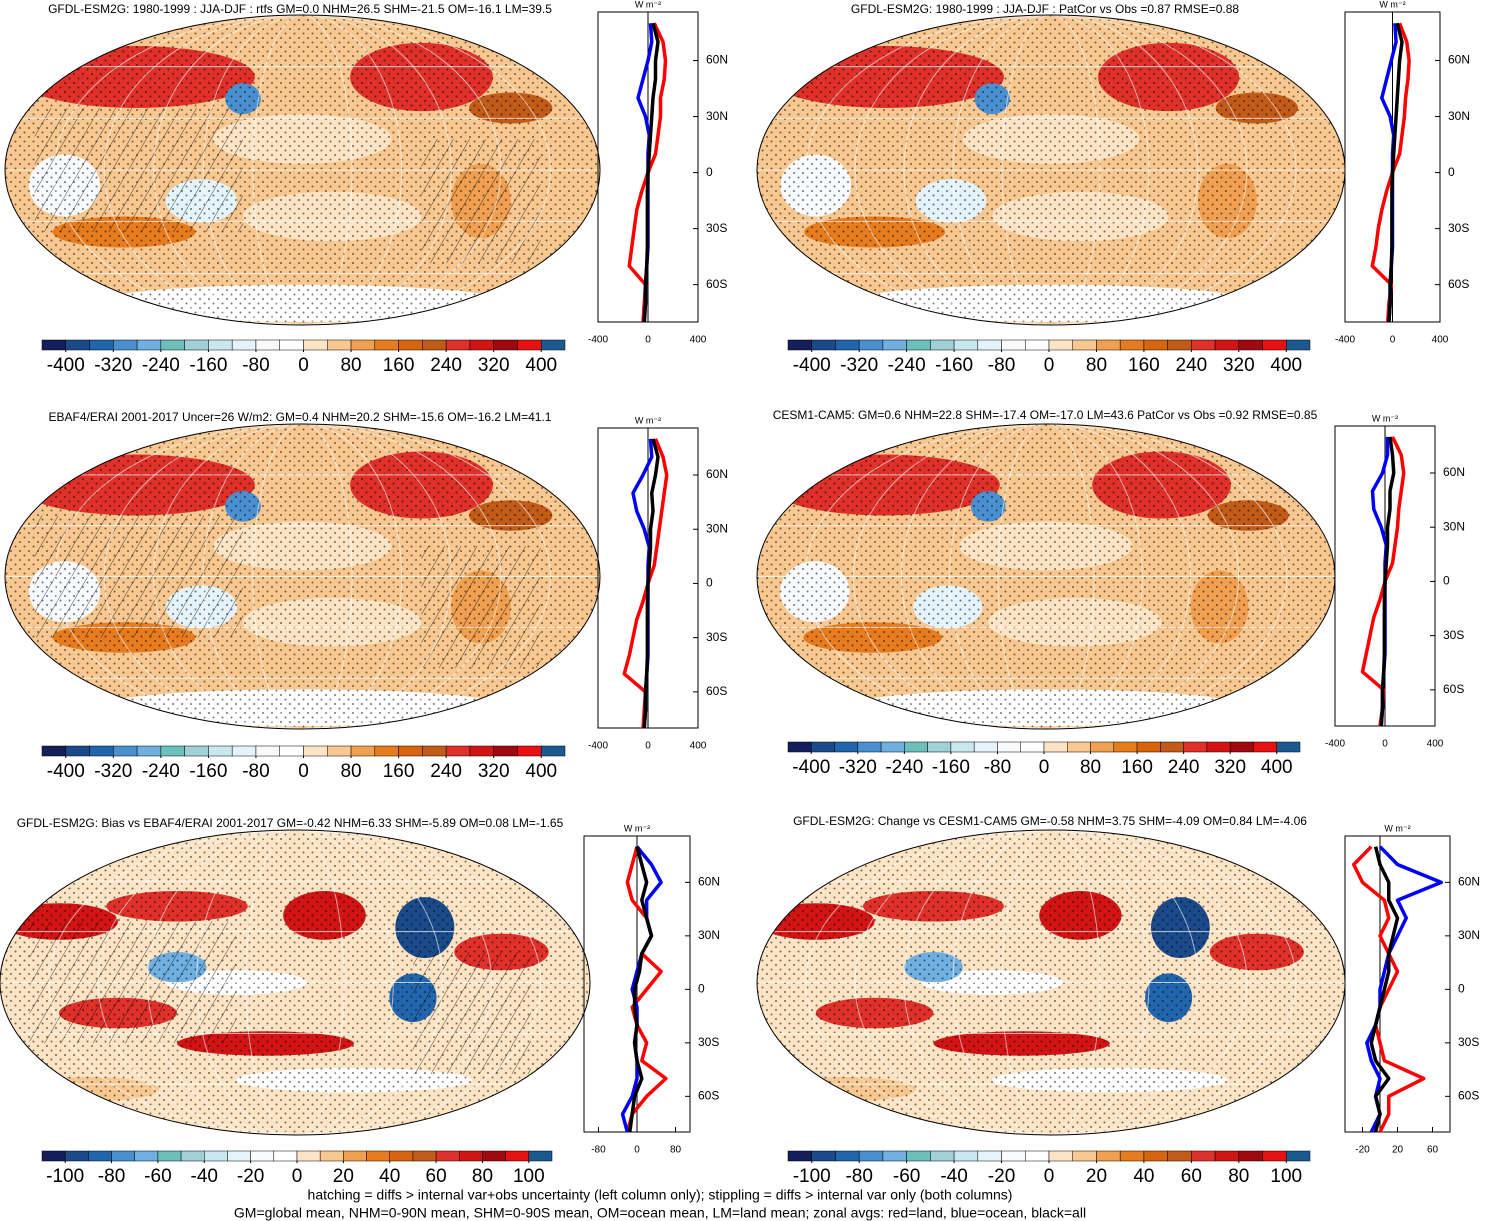 This screenshot has height=1221, width=1489. I want to click on colorbar-label: 240, so click(446, 365).